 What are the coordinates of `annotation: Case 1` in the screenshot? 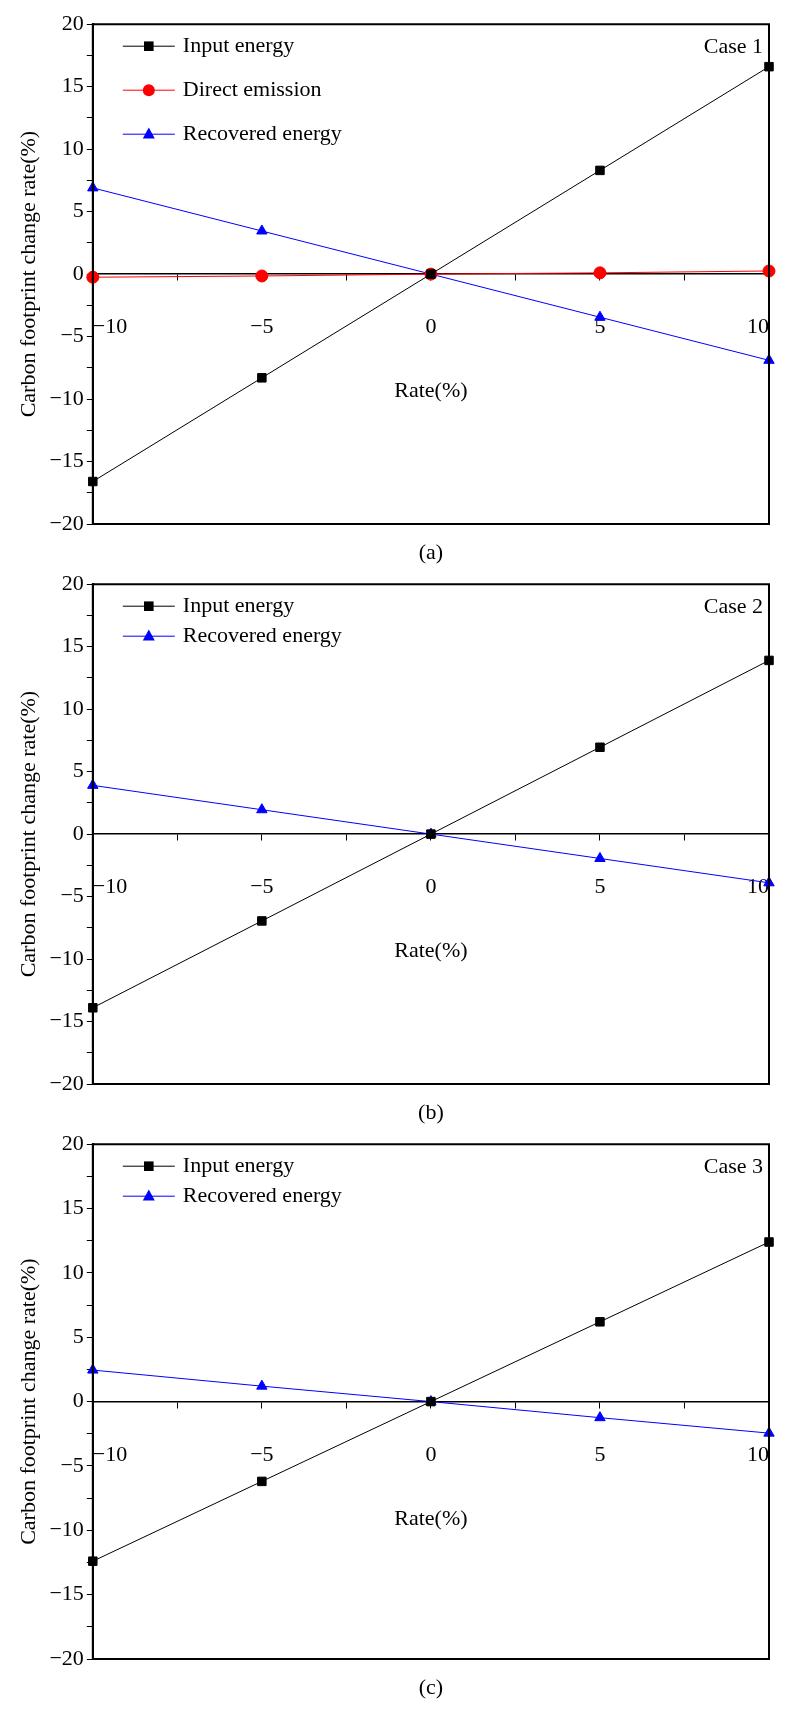 It's located at (733, 45).